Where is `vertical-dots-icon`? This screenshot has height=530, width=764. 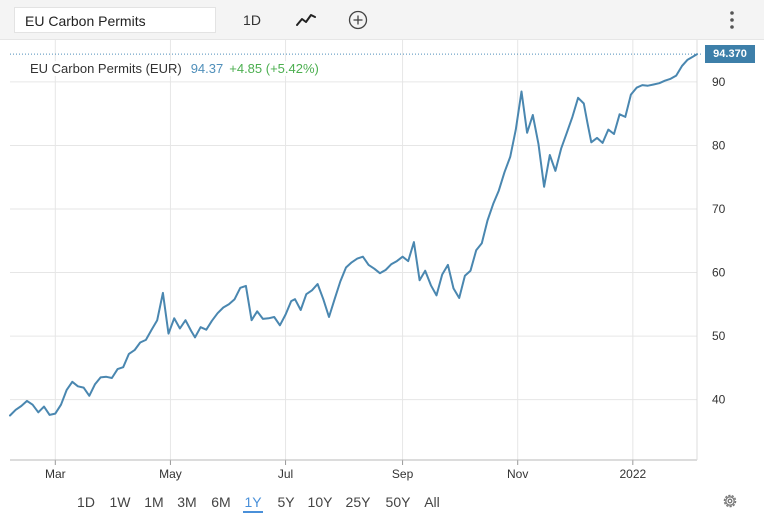 vertical-dots-icon is located at coordinates (732, 20).